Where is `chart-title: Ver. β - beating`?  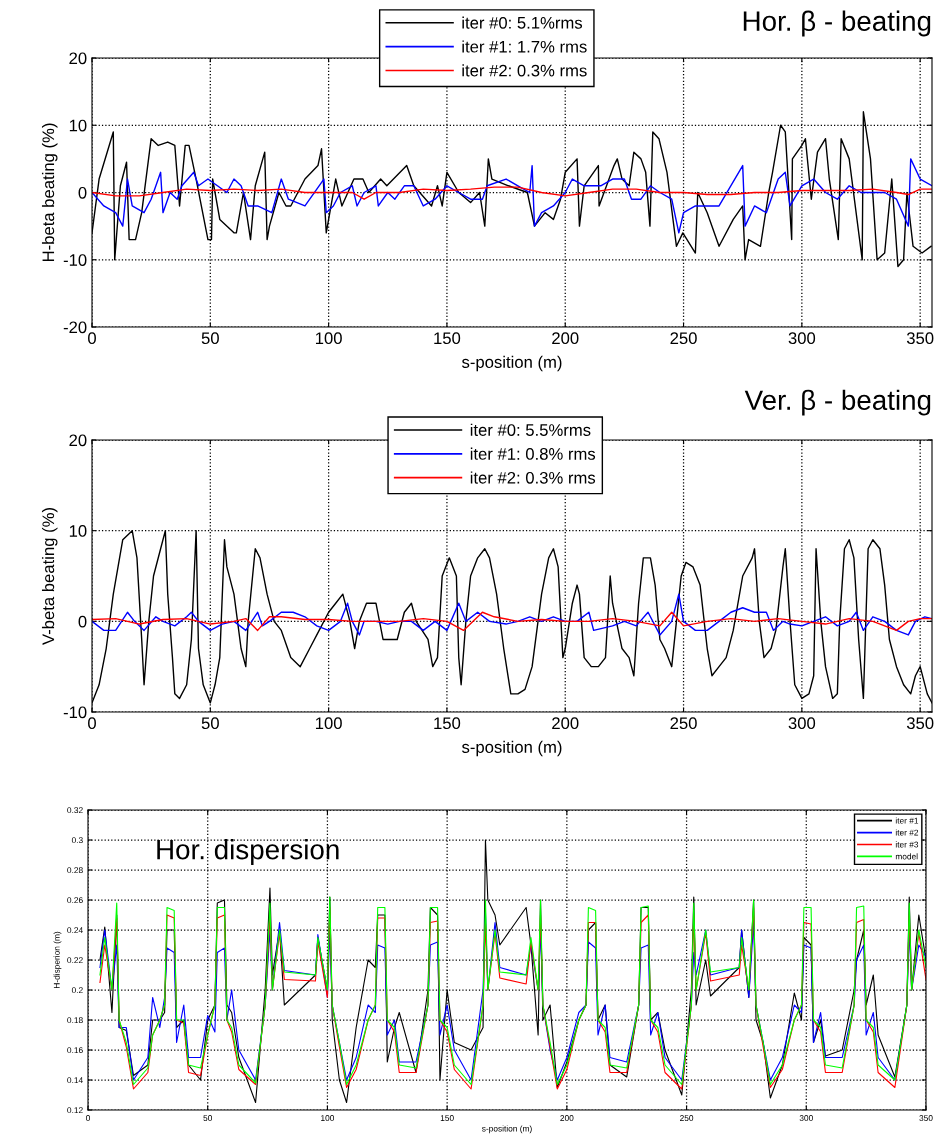 chart-title: Ver. β - beating is located at coordinates (837, 402).